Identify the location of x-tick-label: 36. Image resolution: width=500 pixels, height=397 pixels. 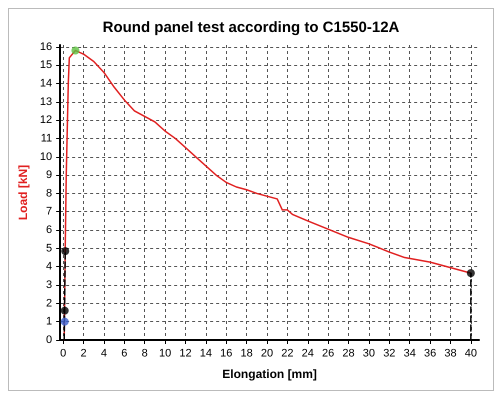
(430, 354).